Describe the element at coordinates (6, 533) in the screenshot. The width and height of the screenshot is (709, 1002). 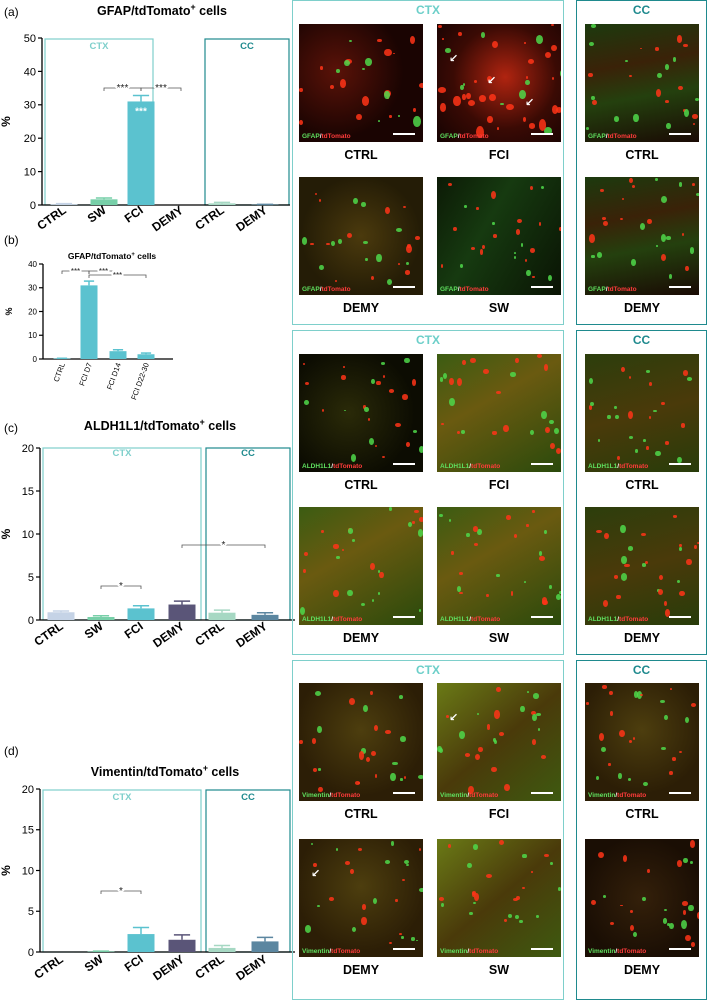
I see `y-axis-label-c: %` at that location.